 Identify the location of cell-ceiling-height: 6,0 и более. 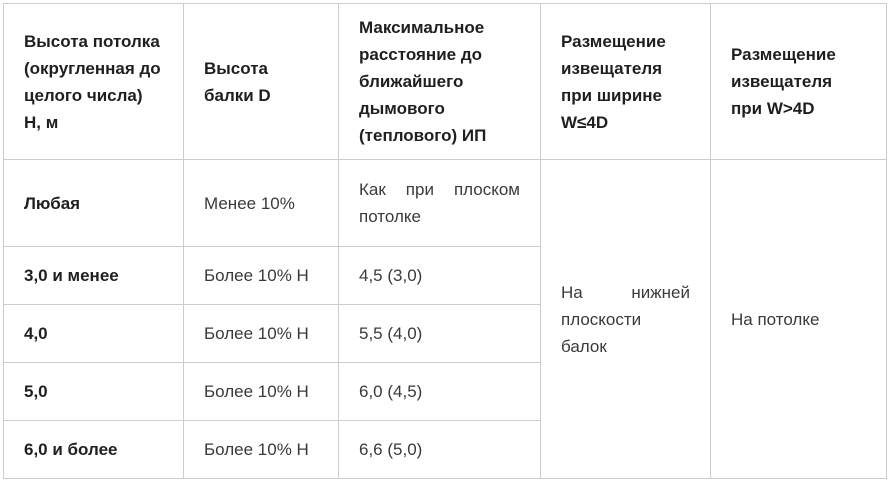
(93, 449).